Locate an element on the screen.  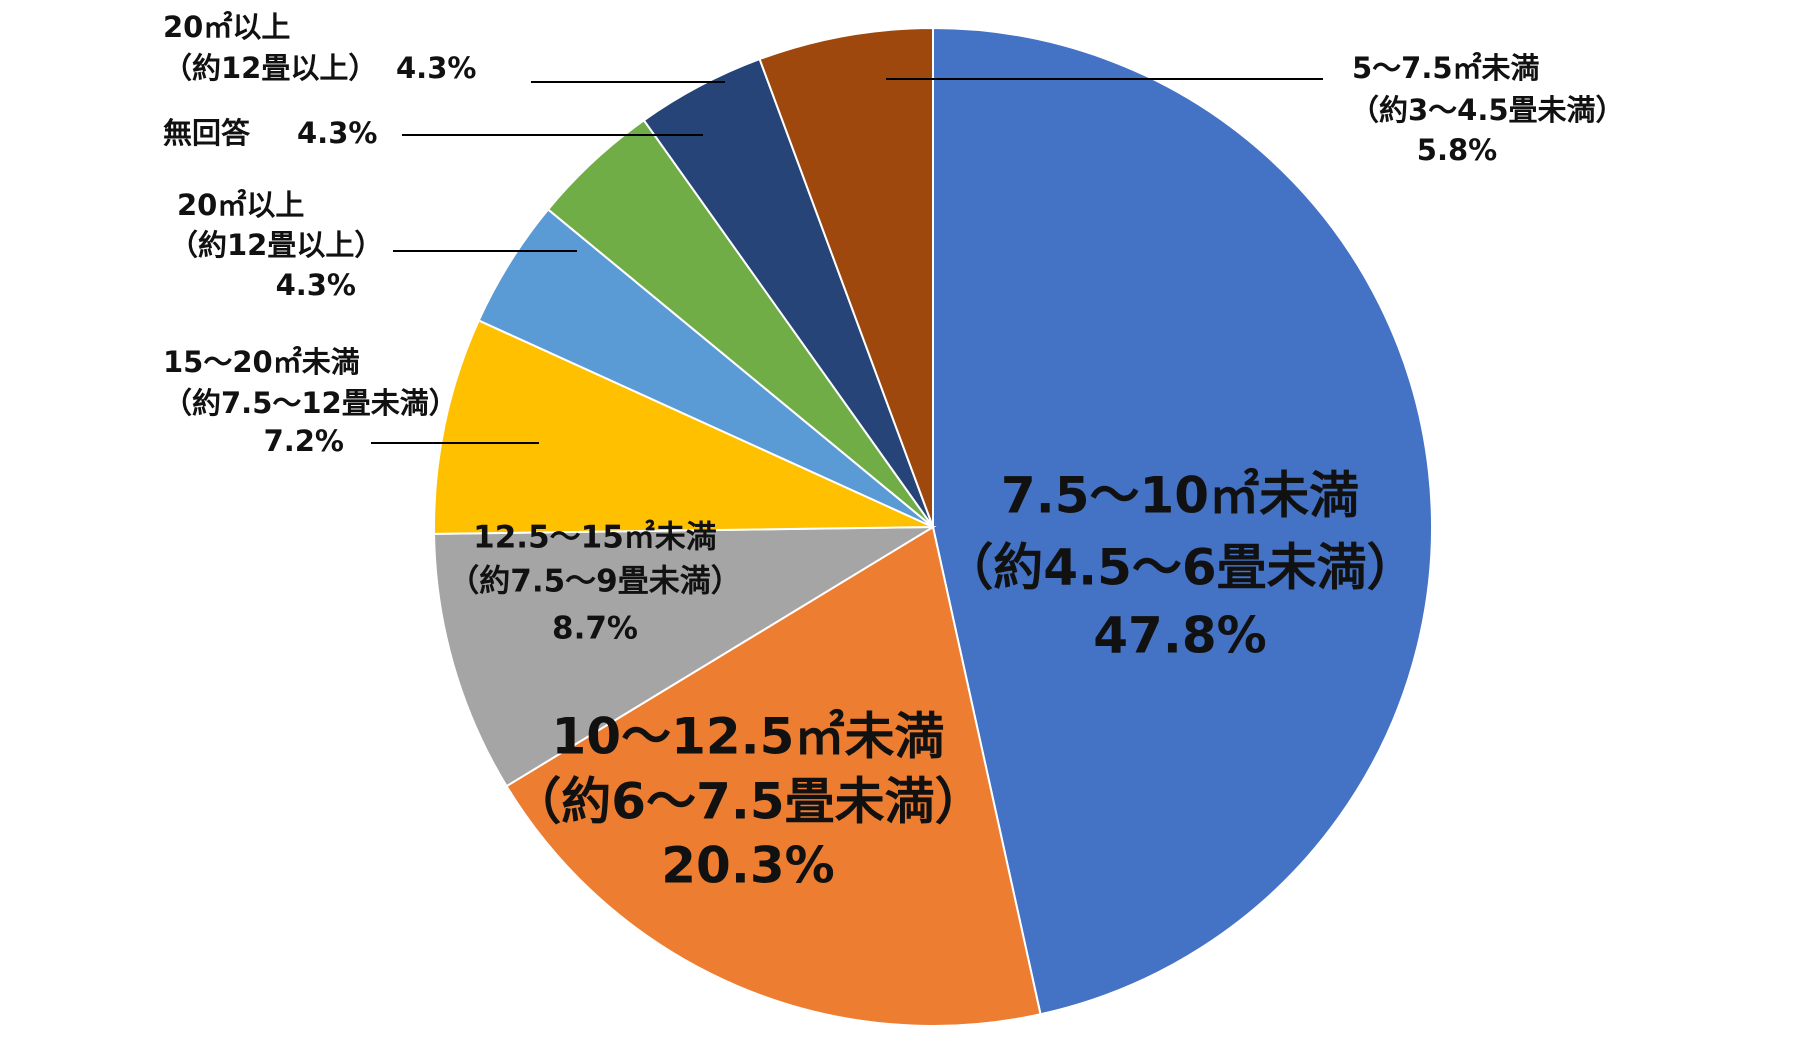
value-label: 8.7% is located at coordinates (595, 629).